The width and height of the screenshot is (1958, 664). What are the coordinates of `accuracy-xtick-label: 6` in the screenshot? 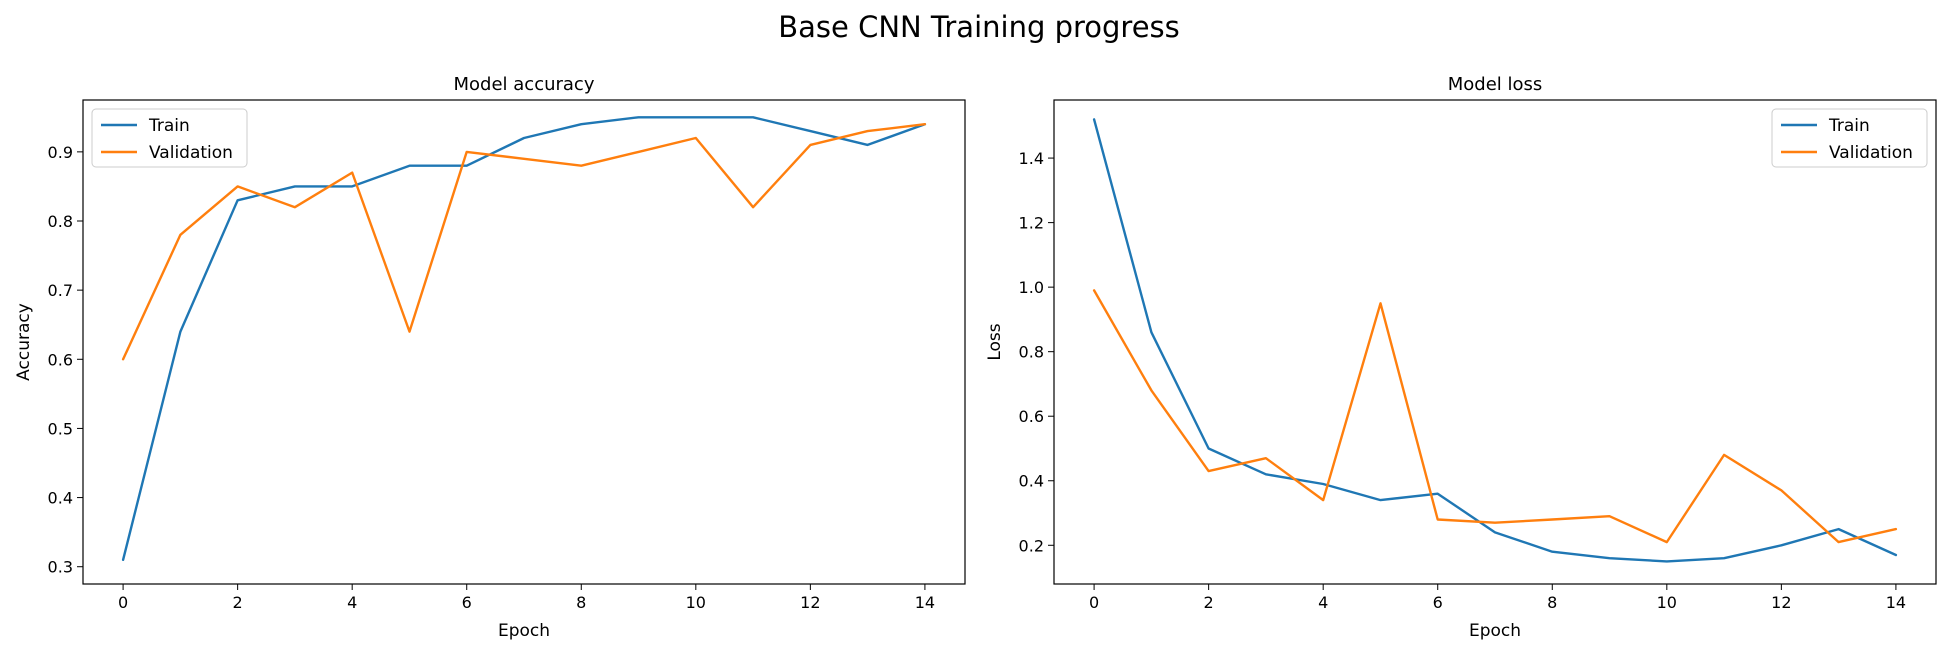 It's located at (467, 602).